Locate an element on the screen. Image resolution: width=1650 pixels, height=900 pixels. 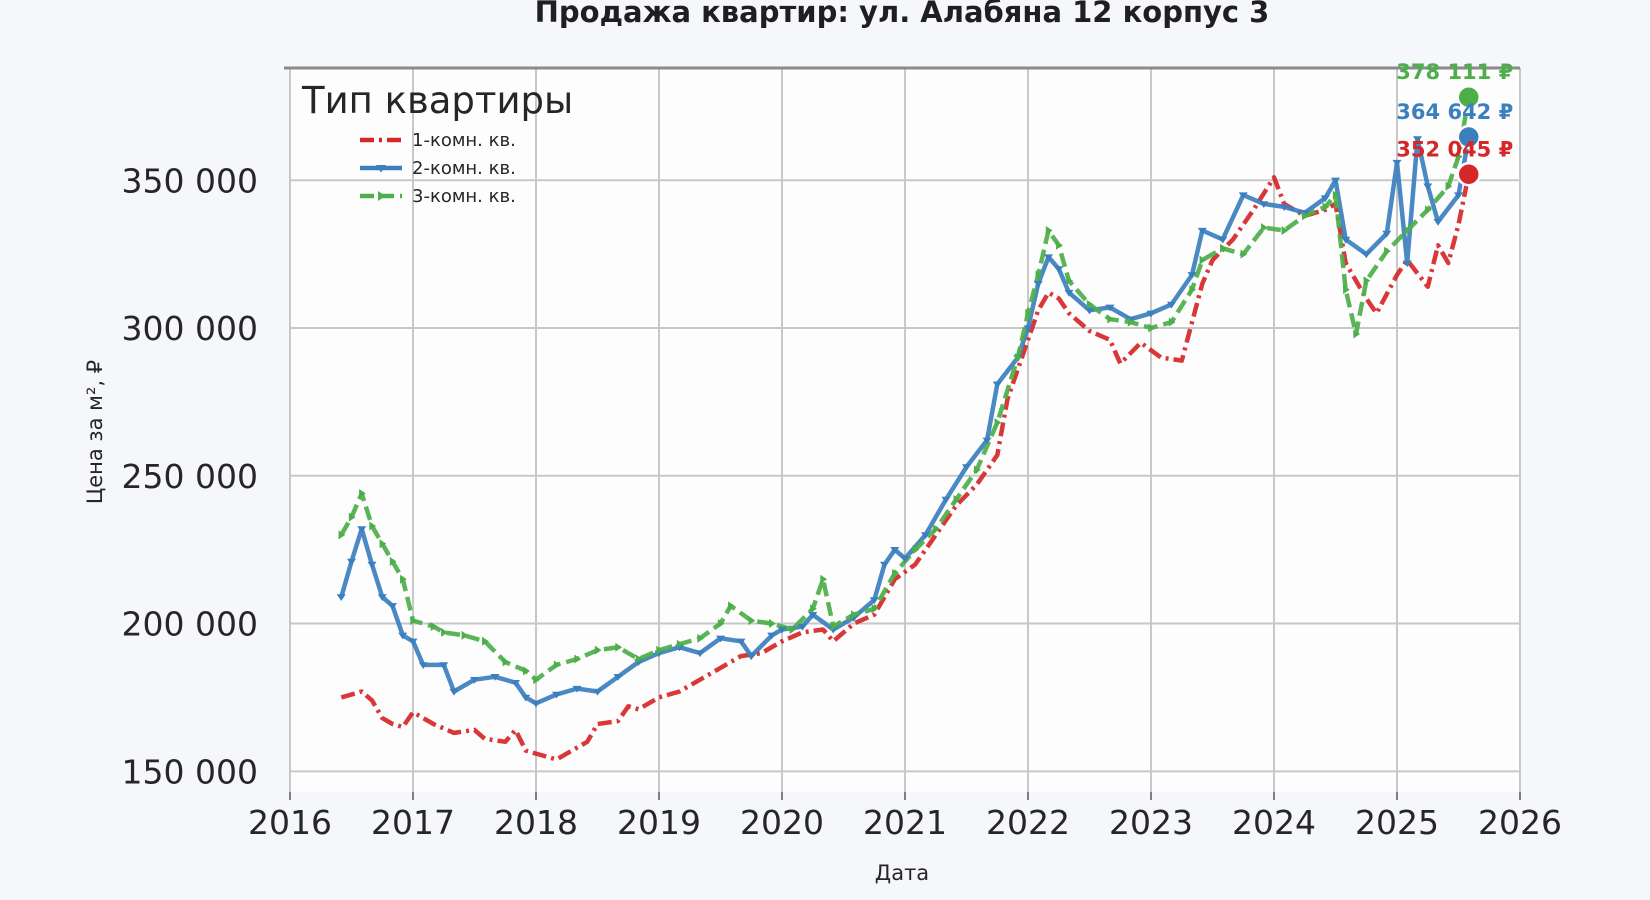
y-tick-label: 300 000 is located at coordinates (190, 328).